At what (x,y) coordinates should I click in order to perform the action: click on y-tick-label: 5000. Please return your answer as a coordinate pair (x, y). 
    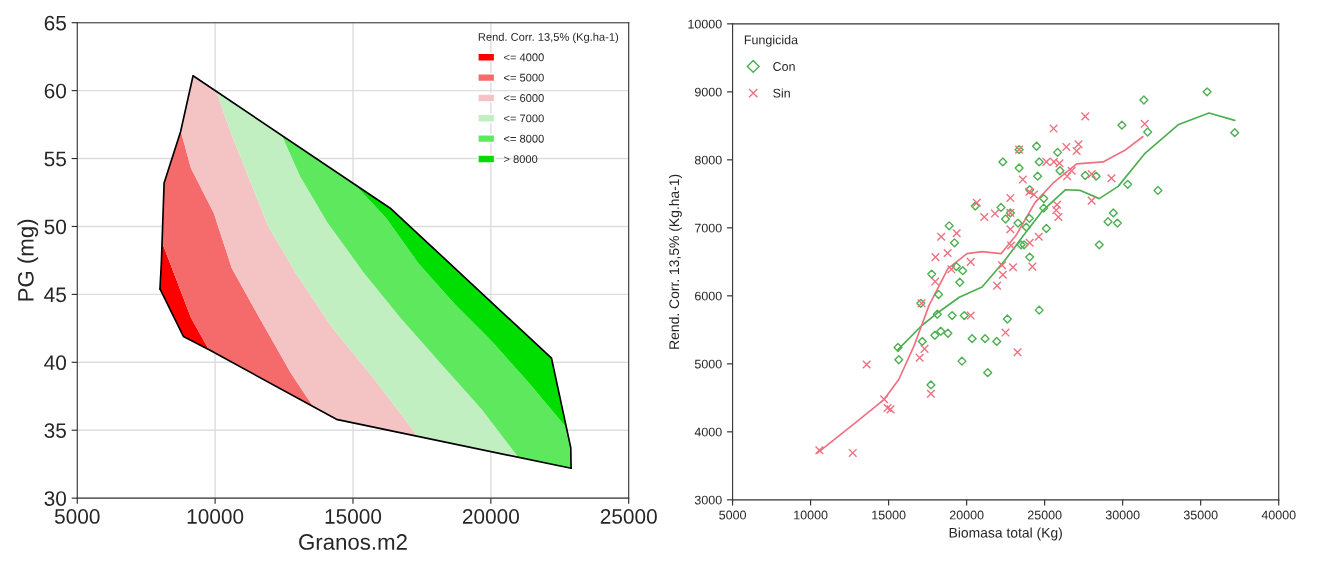
    Looking at the image, I should click on (708, 364).